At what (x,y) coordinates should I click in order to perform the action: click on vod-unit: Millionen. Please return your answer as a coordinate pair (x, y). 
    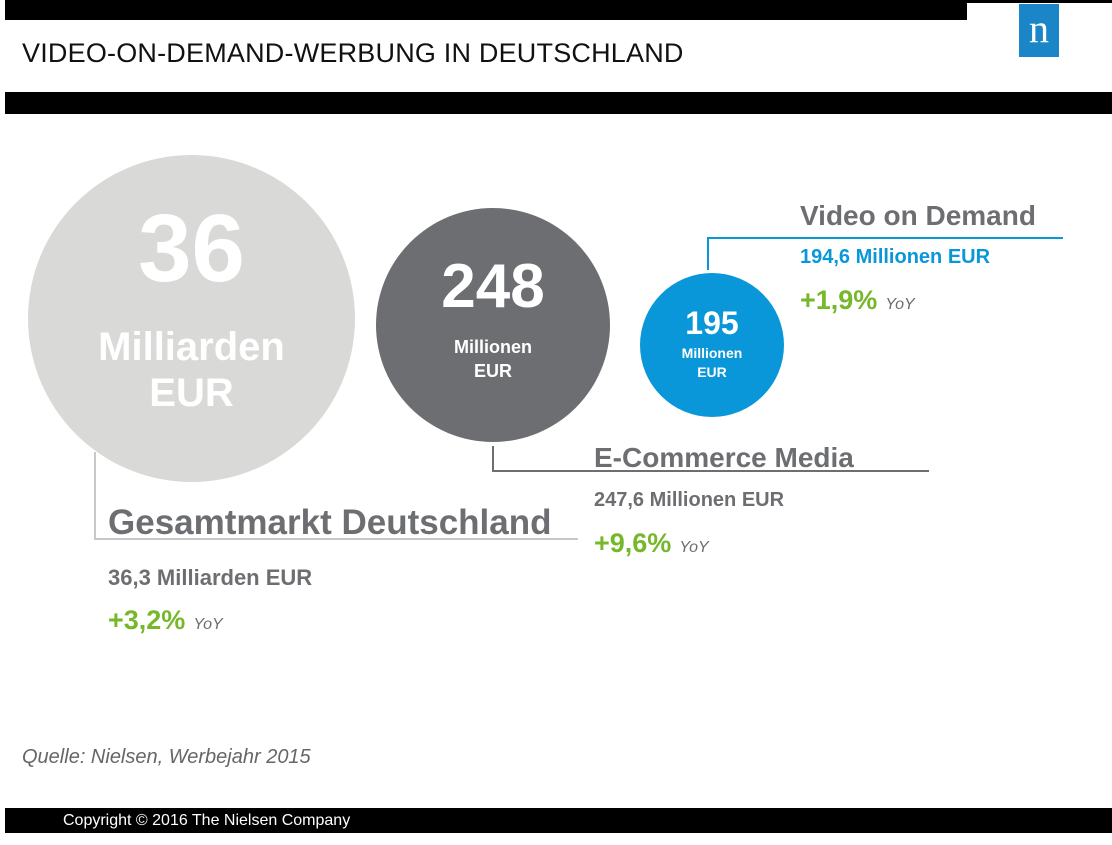
    Looking at the image, I should click on (712, 353).